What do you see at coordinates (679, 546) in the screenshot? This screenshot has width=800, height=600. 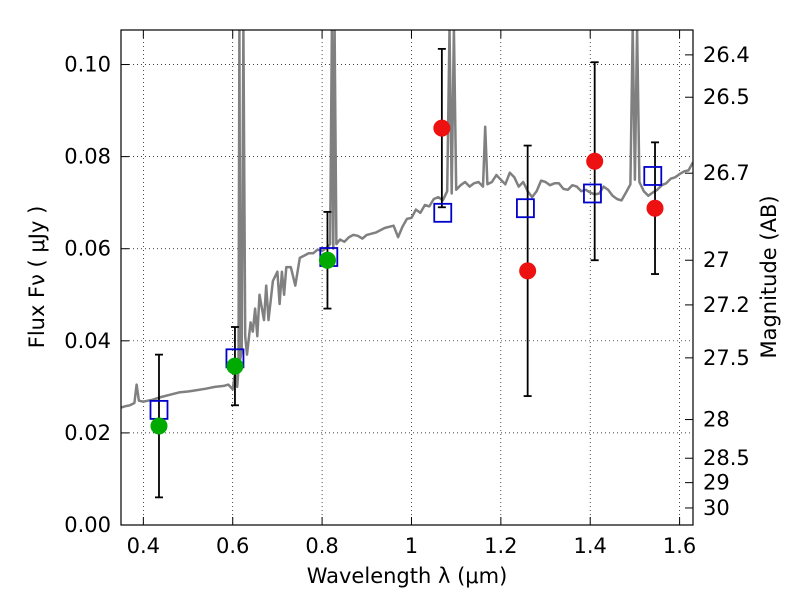 I see `x-tick-label: 1.6` at bounding box center [679, 546].